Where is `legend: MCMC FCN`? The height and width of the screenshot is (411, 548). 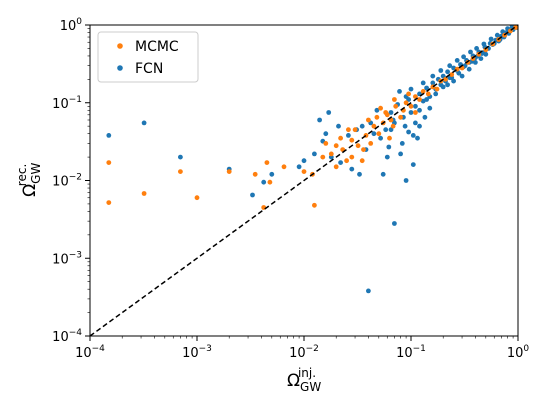
legend: MCMC FCN is located at coordinates (148, 57).